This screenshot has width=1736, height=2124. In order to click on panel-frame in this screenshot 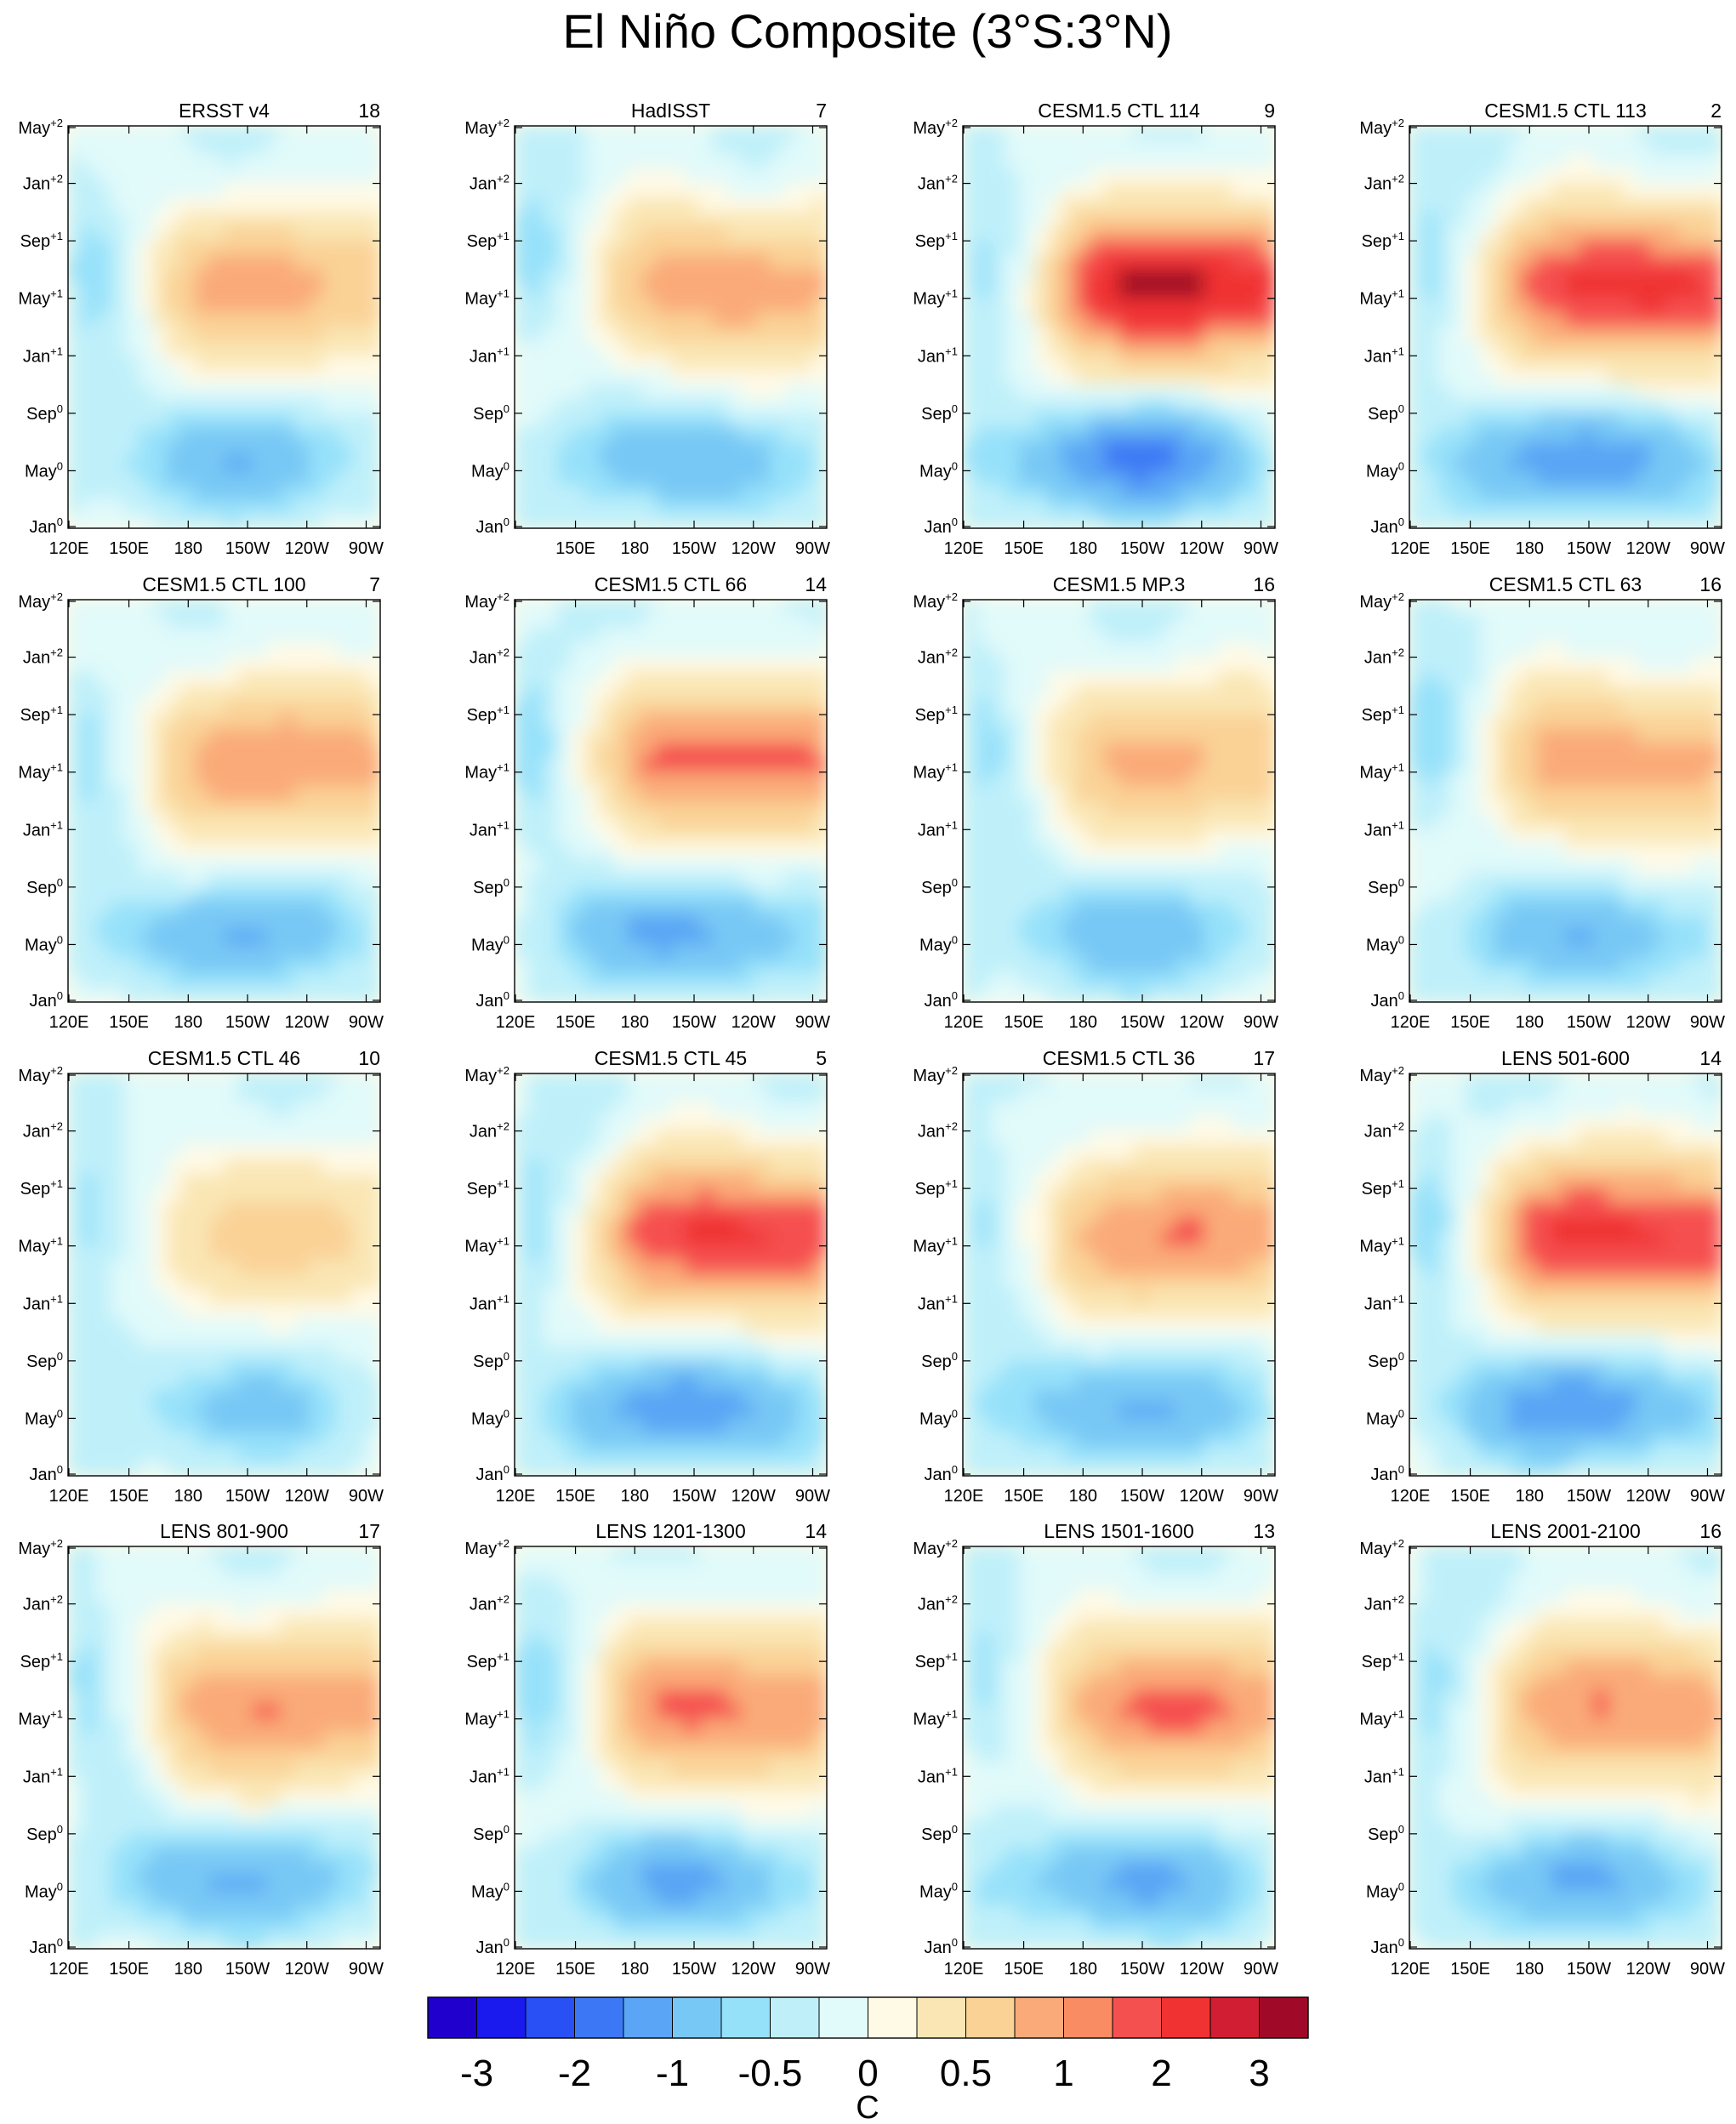, I will do `click(224, 327)`.